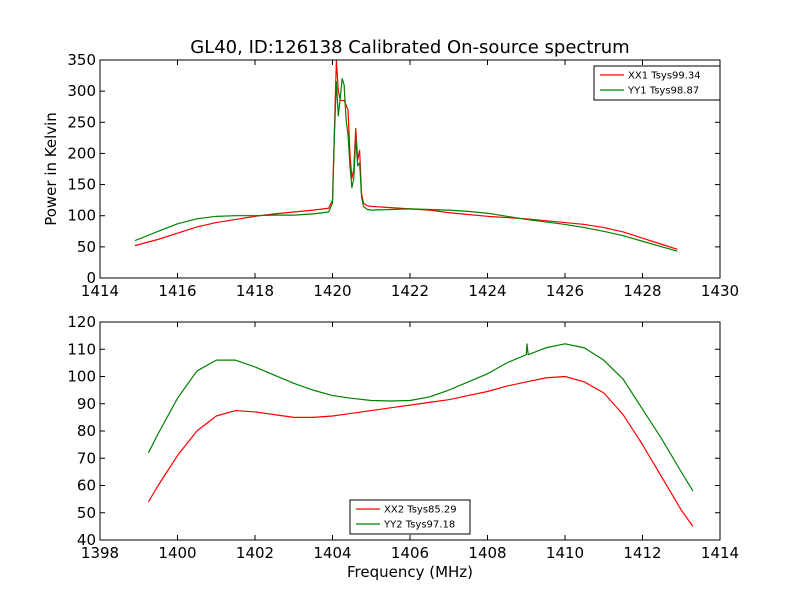  What do you see at coordinates (86, 540) in the screenshot?
I see `y-tick-label: 40` at bounding box center [86, 540].